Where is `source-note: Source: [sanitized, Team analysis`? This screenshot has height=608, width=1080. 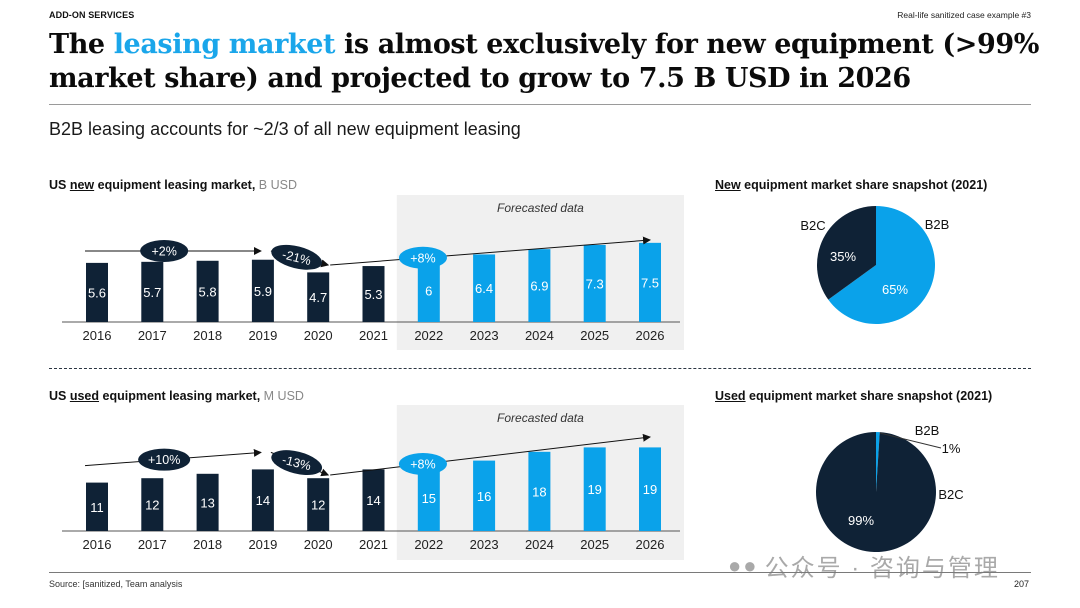
source-note: Source: [sanitized, Team analysis is located at coordinates (116, 584).